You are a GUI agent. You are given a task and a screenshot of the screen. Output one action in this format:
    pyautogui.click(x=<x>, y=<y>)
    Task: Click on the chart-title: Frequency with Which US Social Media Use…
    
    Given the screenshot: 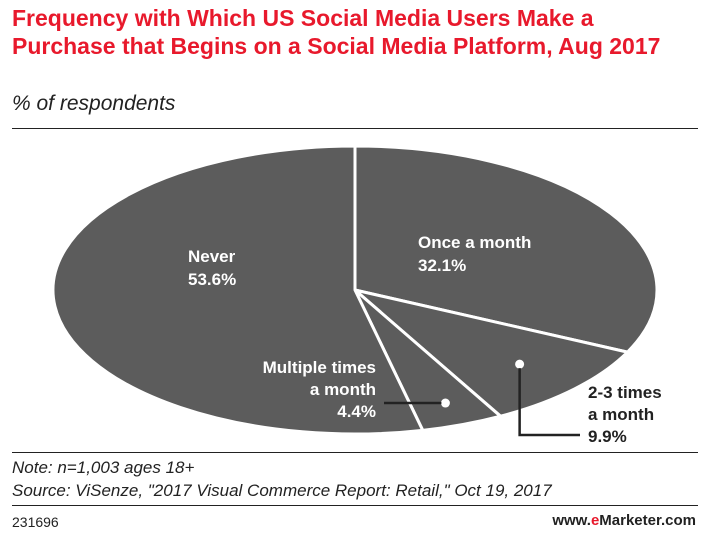 What is the action you would take?
    pyautogui.click(x=336, y=32)
    